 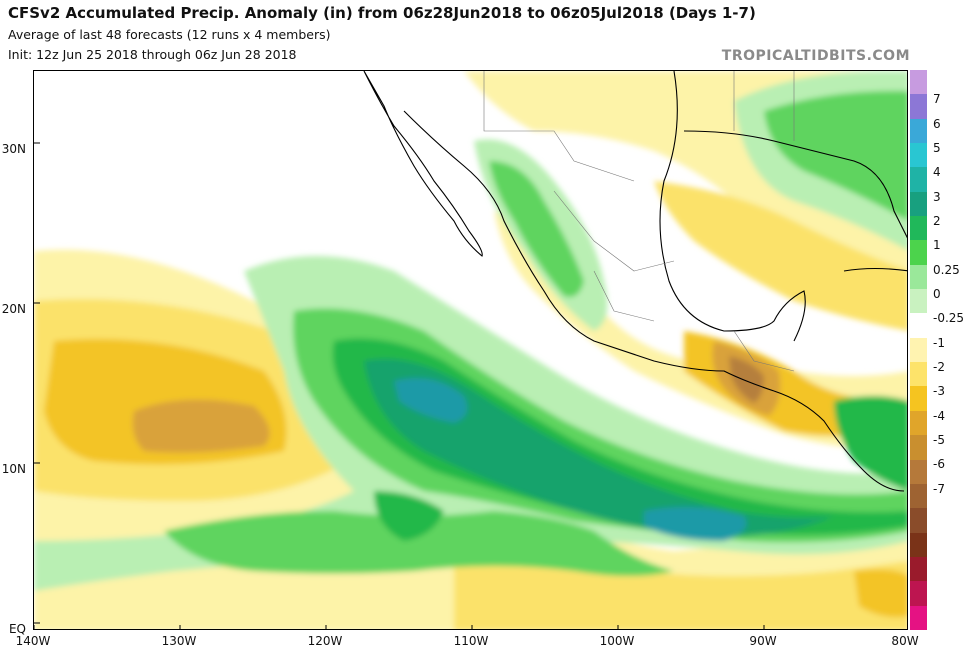 I want to click on colorbar-label: 2, so click(x=937, y=220).